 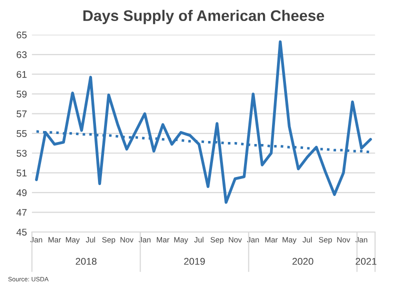 What do you see at coordinates (21, 74) in the screenshot?
I see `y-tick-label: 61` at bounding box center [21, 74].